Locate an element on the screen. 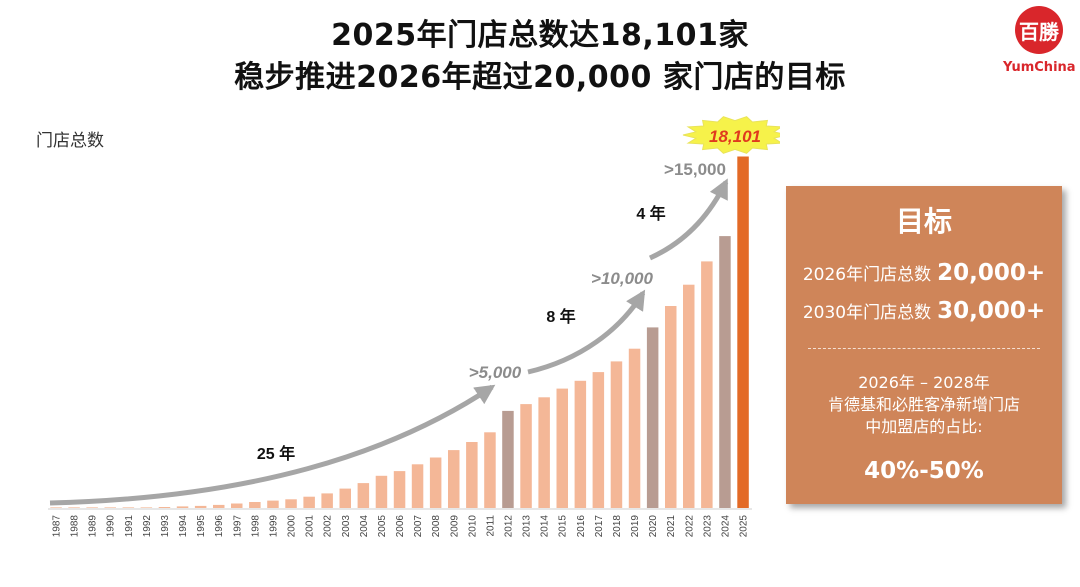 Image resolution: width=1080 pixels, height=587 pixels. x-tick-2015: 2015 is located at coordinates (563, 526).